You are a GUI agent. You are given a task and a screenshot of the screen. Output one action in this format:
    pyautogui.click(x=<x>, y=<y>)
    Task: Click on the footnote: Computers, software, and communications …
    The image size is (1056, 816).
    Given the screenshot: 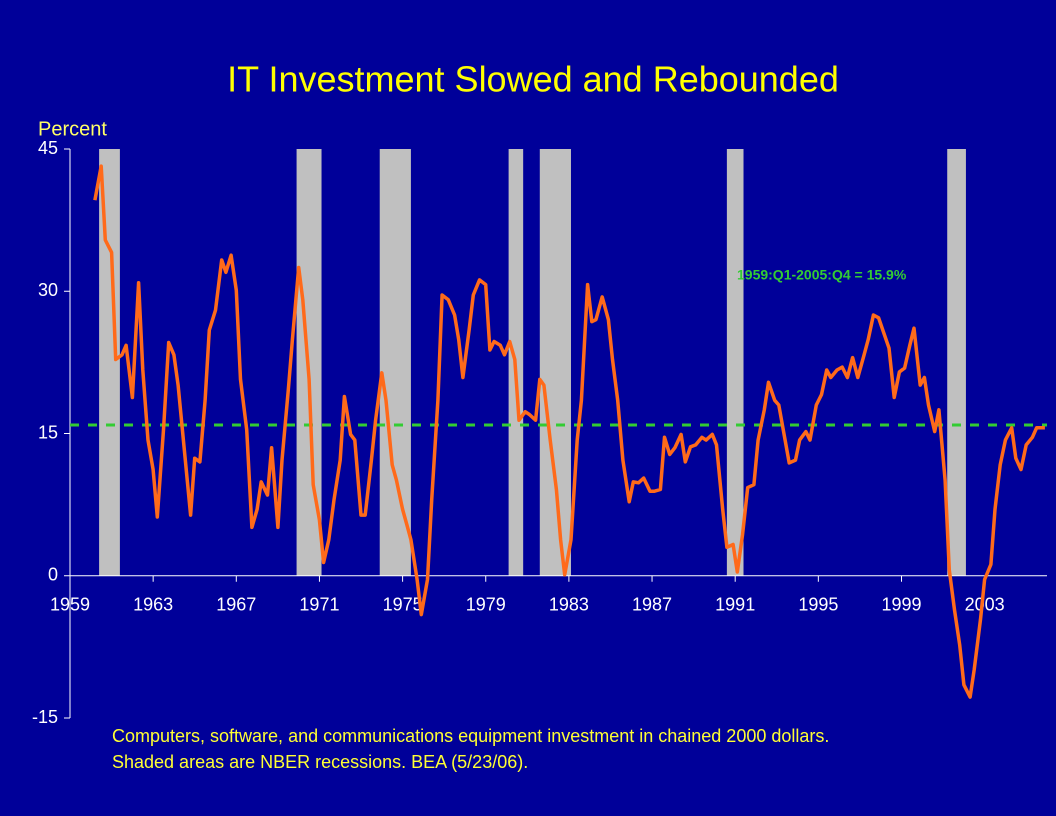 What is the action you would take?
    pyautogui.click(x=470, y=736)
    